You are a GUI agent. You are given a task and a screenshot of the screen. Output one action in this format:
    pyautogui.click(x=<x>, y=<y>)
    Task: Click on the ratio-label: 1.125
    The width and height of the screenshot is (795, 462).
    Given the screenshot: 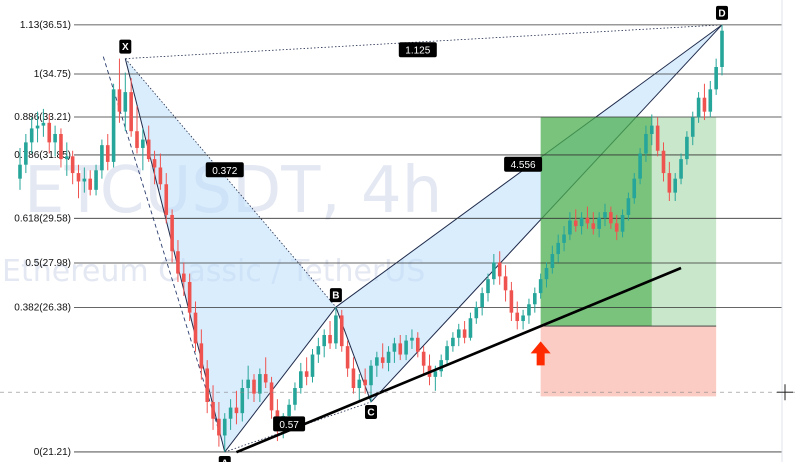 What is the action you would take?
    pyautogui.click(x=417, y=51)
    